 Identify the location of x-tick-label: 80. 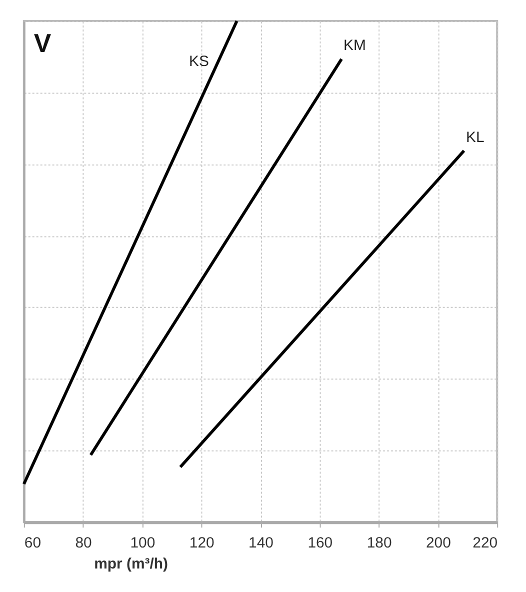
(83, 543).